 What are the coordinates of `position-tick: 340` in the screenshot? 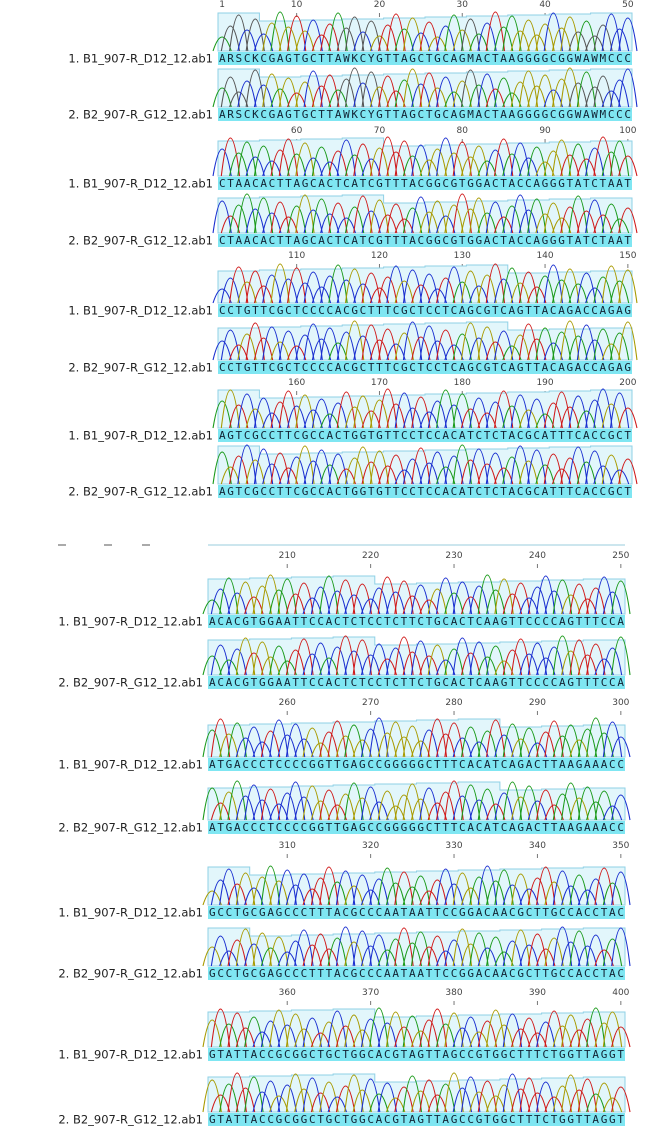 It's located at (537, 846).